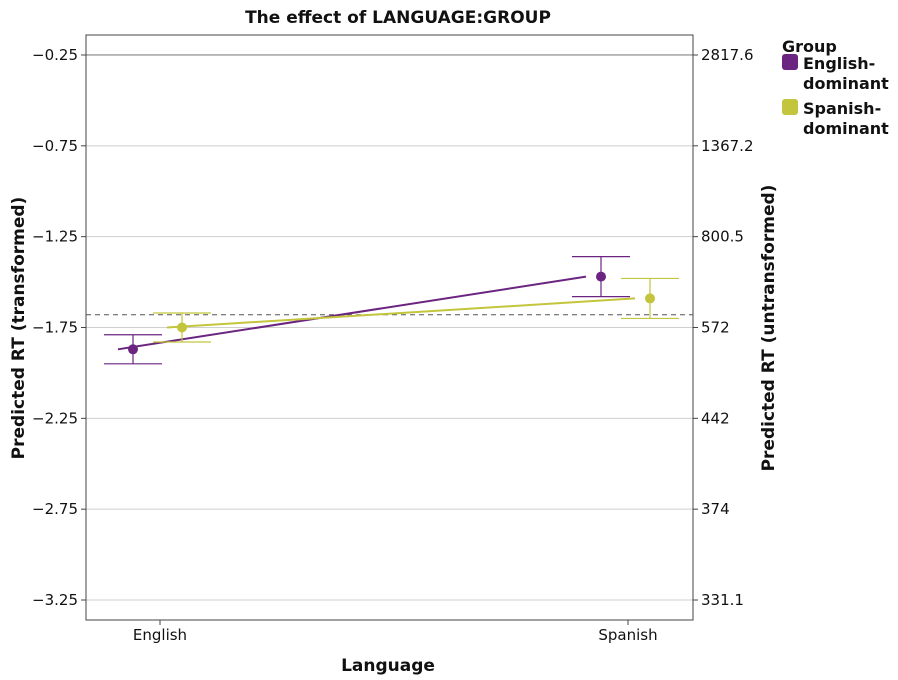  What do you see at coordinates (55, 418) in the screenshot?
I see `left-tick-label: −2.25` at bounding box center [55, 418].